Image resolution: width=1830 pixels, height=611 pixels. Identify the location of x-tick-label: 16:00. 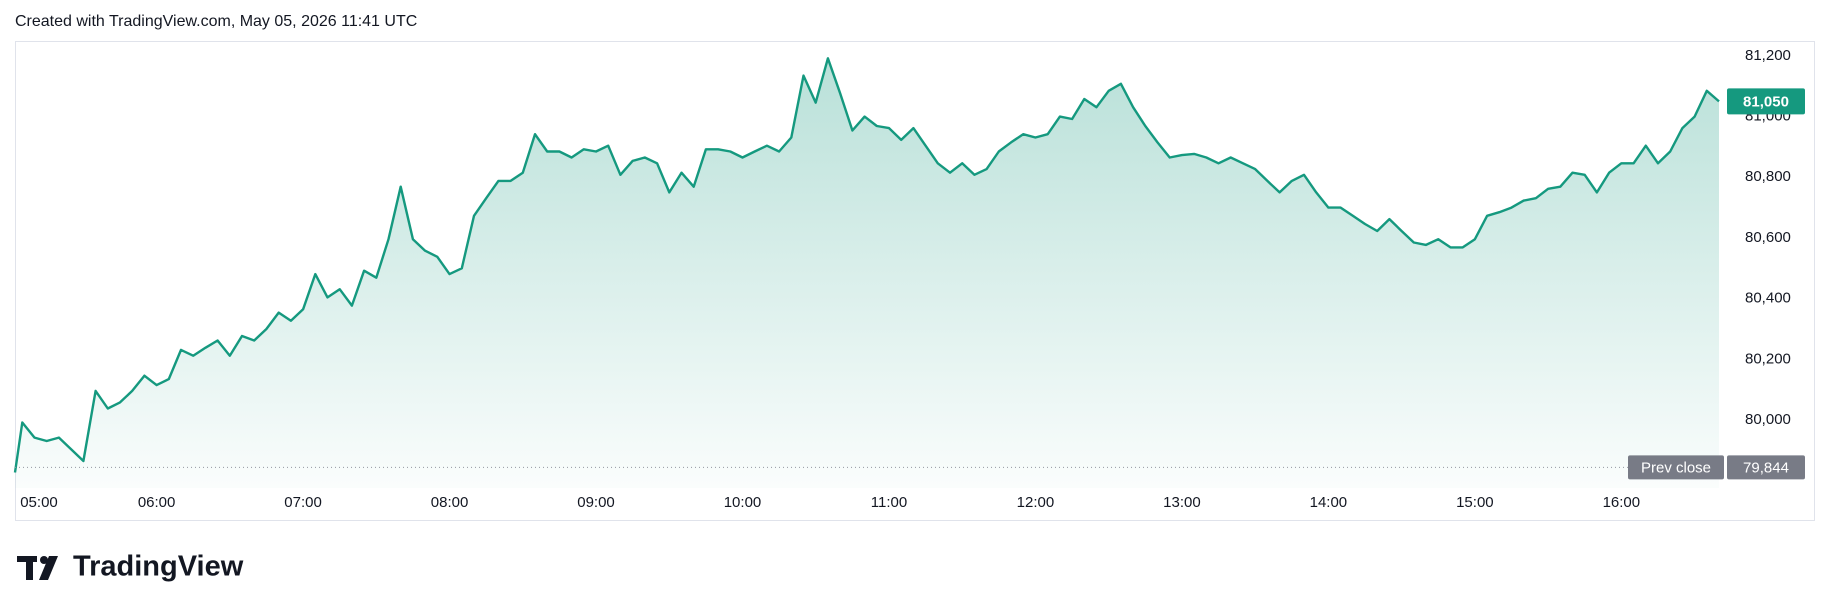
(1622, 502).